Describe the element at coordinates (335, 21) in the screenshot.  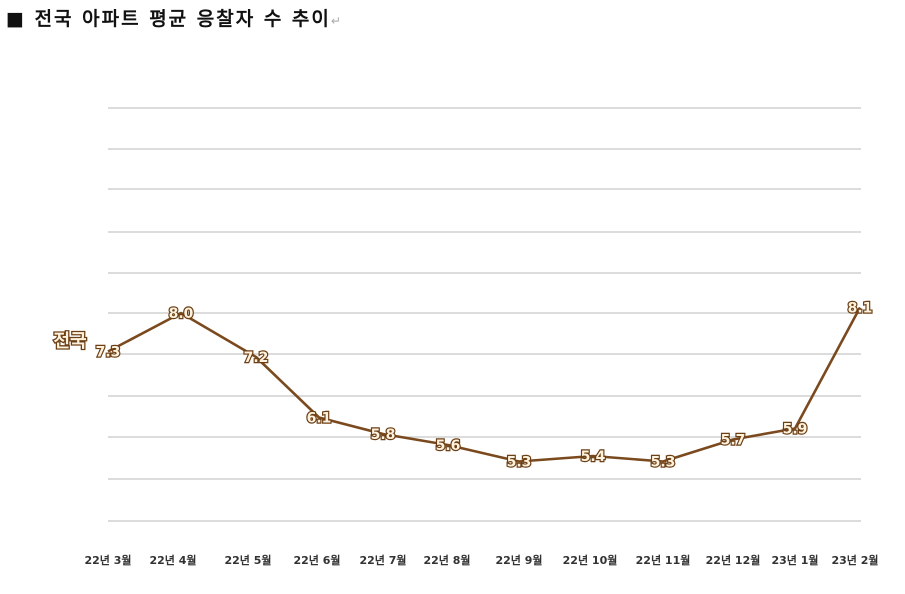
I see `paragraph-mark-icon: ↵` at that location.